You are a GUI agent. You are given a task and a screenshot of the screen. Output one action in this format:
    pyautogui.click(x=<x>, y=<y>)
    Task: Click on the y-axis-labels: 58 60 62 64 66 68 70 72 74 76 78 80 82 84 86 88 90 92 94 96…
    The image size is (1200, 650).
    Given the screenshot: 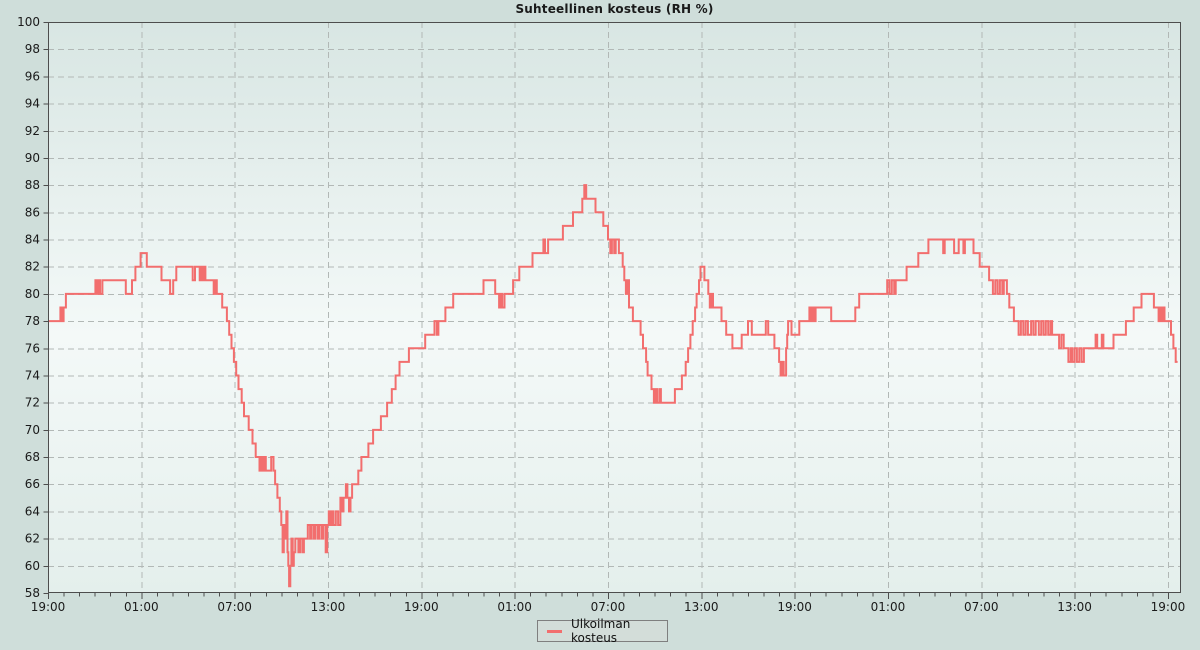 What is the action you would take?
    pyautogui.click(x=28, y=307)
    